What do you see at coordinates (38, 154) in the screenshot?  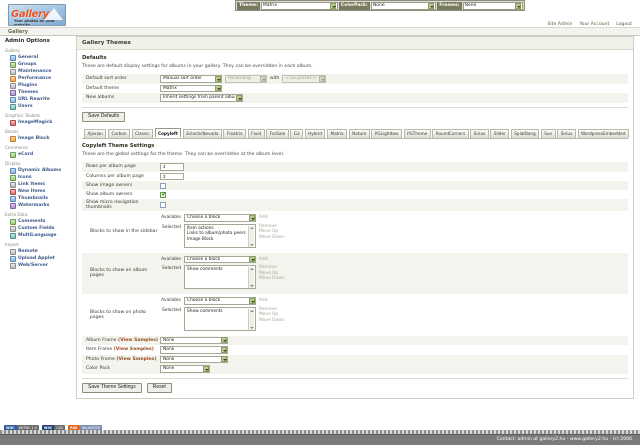 I see `sidebar-item-ecard: eCard` at bounding box center [38, 154].